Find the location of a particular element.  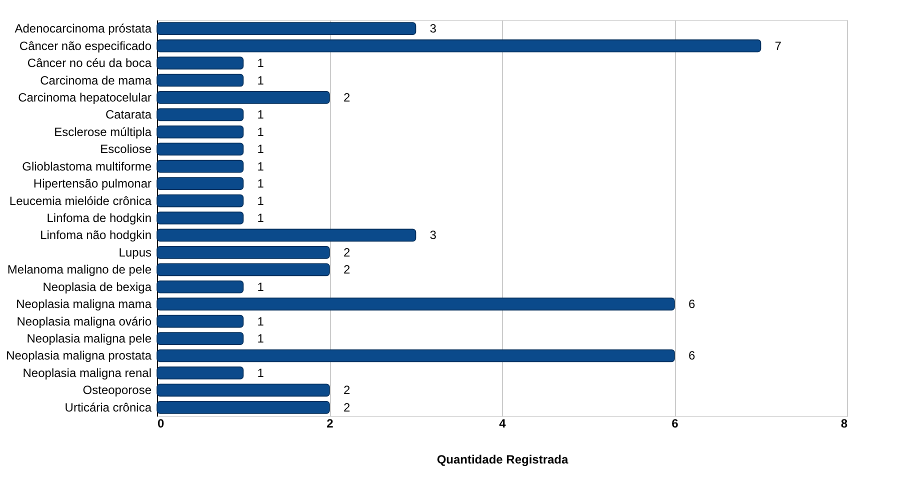

y-tick-label: Neoplasia maligna pele is located at coordinates (89, 339).